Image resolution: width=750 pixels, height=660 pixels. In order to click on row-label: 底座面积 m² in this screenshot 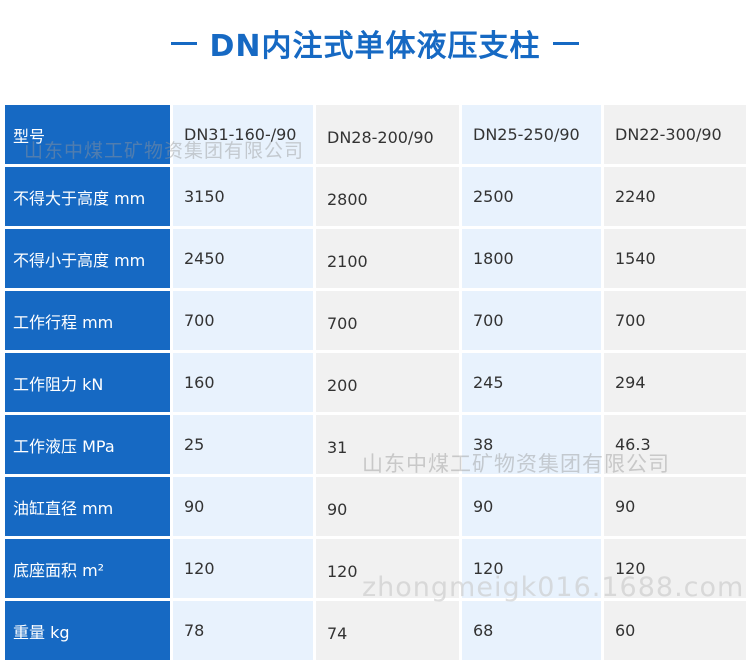, I will do `click(89, 570)`.